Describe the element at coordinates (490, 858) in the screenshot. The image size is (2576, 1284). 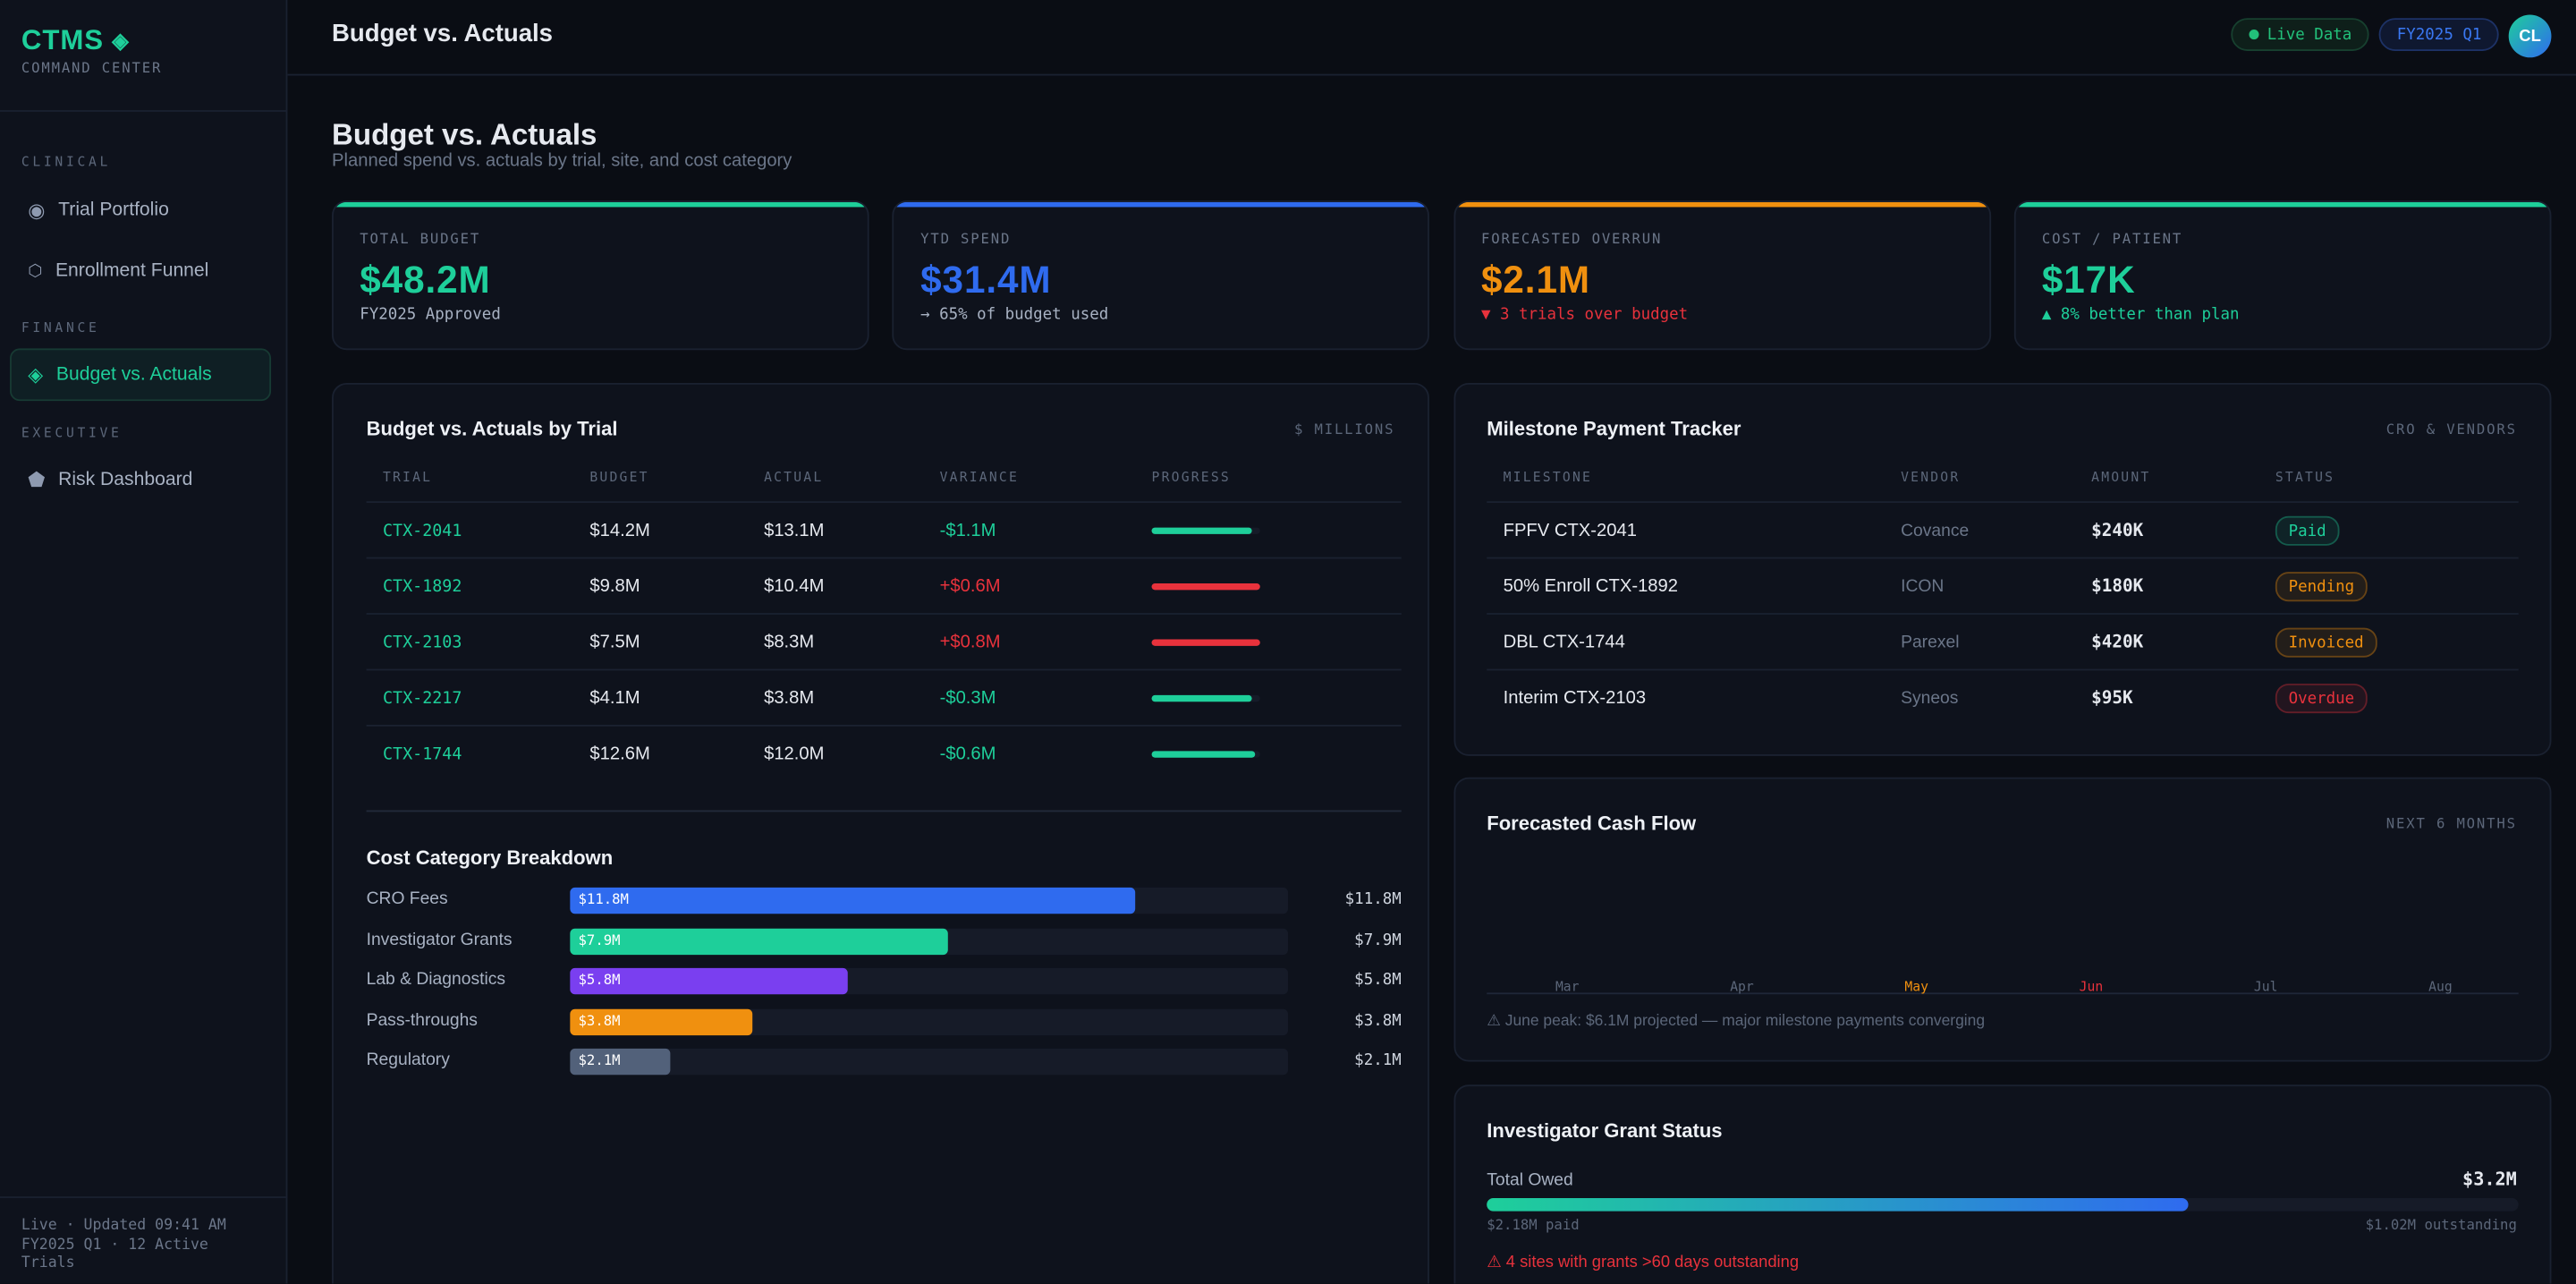
I see `card-title: Cost Category Breakdown` at that location.